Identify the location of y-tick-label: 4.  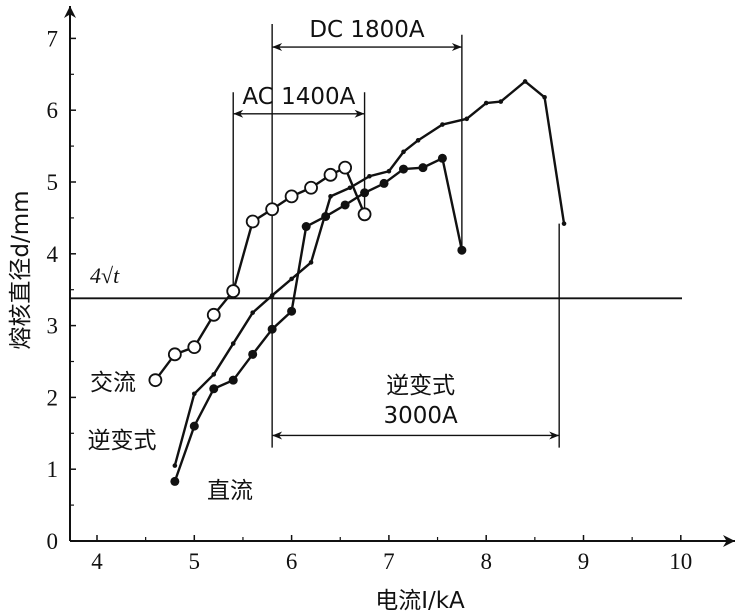
(53, 254).